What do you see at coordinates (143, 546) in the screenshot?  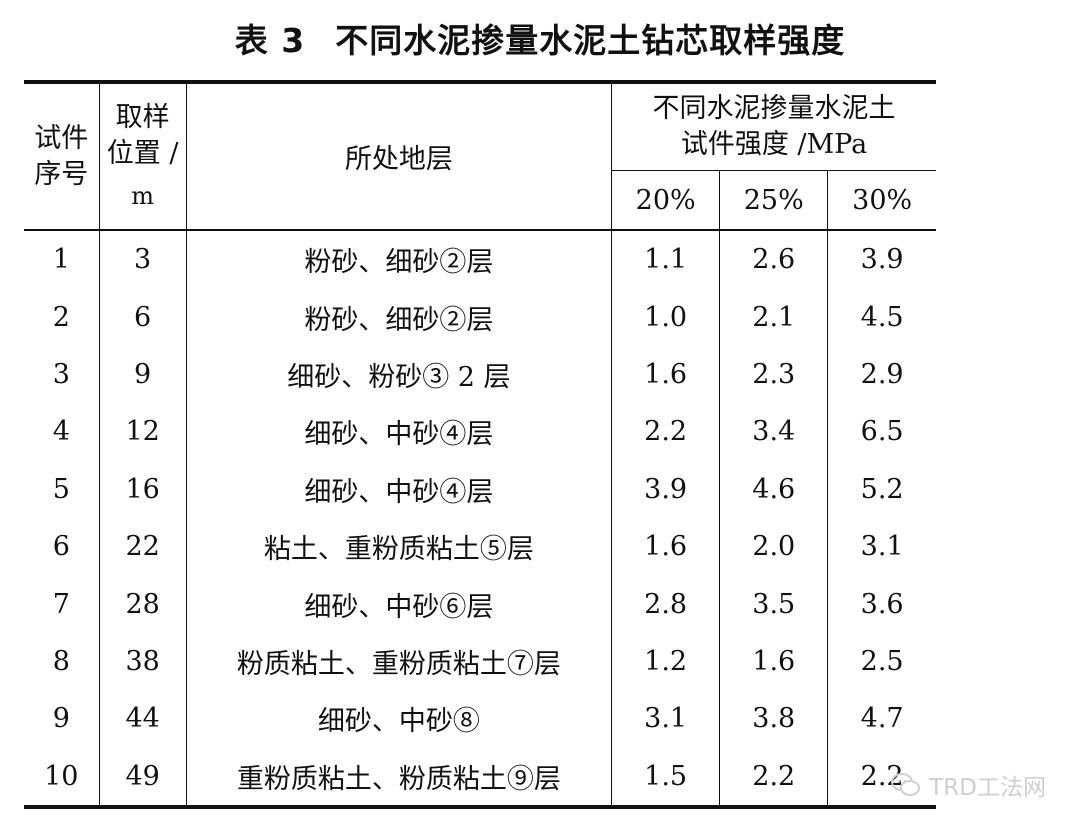 I see `cell-sample-depth: 22` at bounding box center [143, 546].